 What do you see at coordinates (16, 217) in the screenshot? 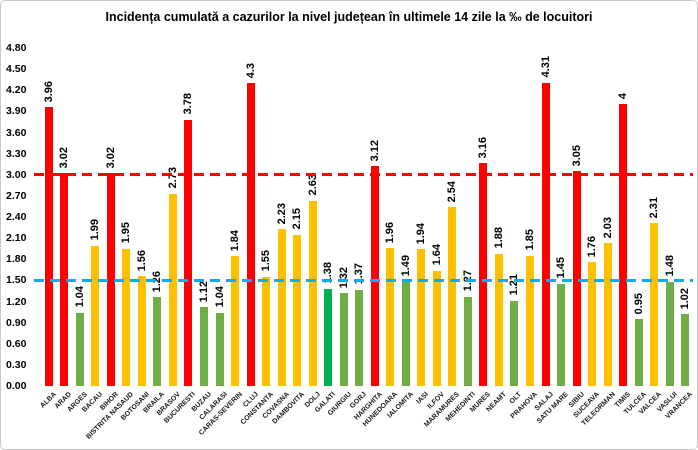
I see `y-axis-tick: 2.40` at bounding box center [16, 217].